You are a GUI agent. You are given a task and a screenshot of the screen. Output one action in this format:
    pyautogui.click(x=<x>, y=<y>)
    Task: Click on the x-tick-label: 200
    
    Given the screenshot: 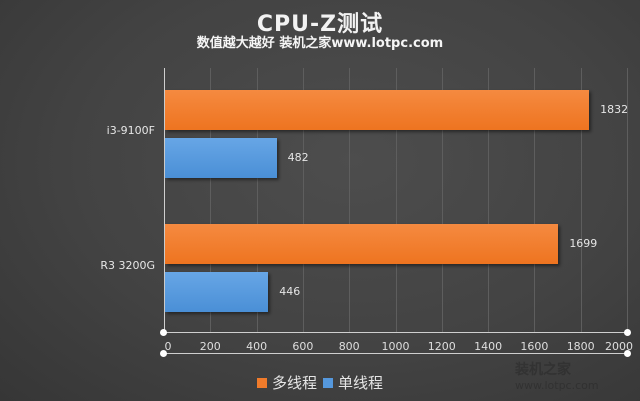 What is the action you would take?
    pyautogui.click(x=210, y=346)
    